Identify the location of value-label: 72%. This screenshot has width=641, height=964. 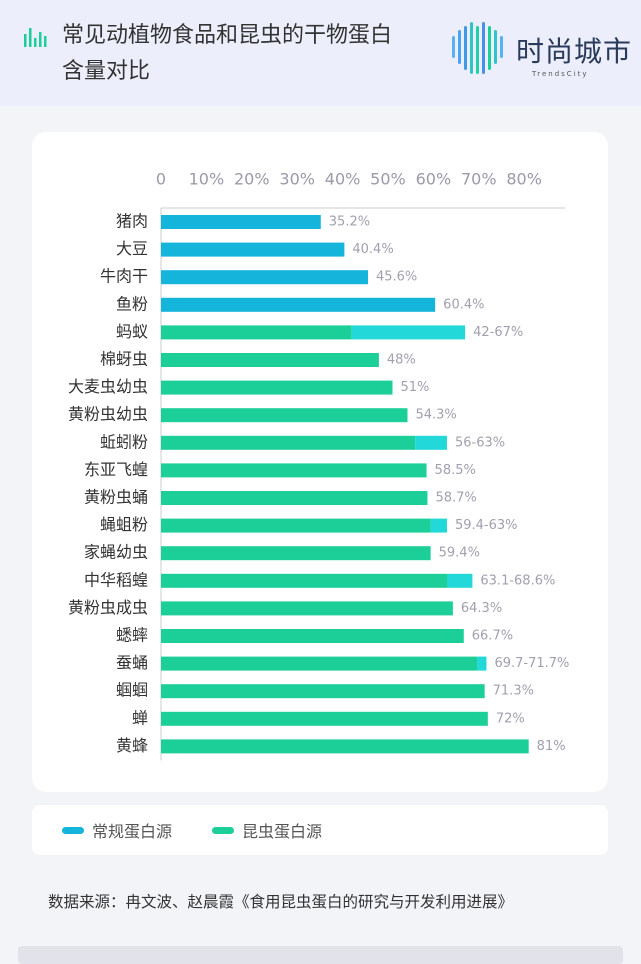
(510, 718).